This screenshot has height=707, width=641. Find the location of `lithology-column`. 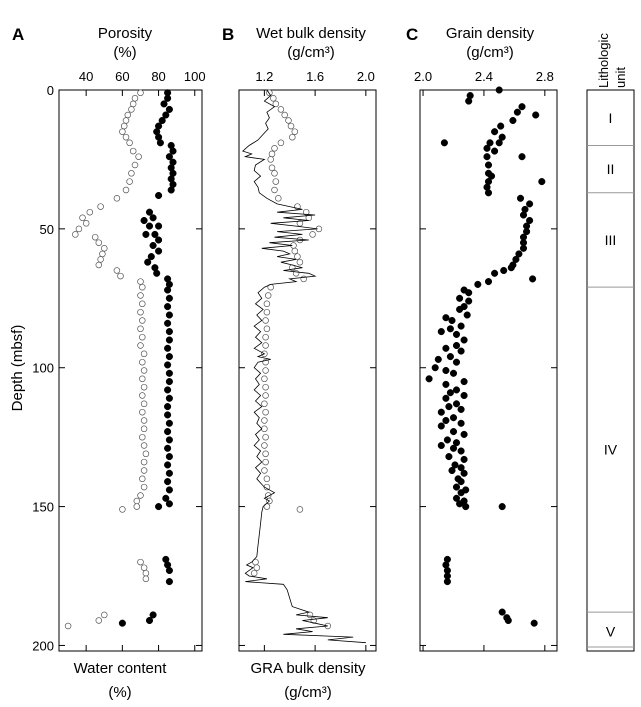

lithology-column is located at coordinates (610, 370).